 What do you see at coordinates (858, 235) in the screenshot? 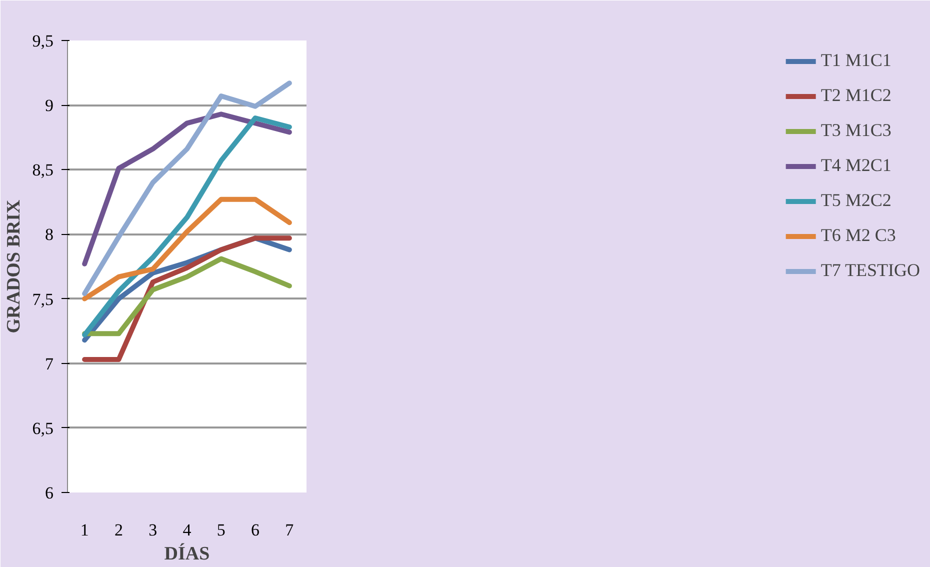
I see `legend-label: T6 M2 C3` at bounding box center [858, 235].